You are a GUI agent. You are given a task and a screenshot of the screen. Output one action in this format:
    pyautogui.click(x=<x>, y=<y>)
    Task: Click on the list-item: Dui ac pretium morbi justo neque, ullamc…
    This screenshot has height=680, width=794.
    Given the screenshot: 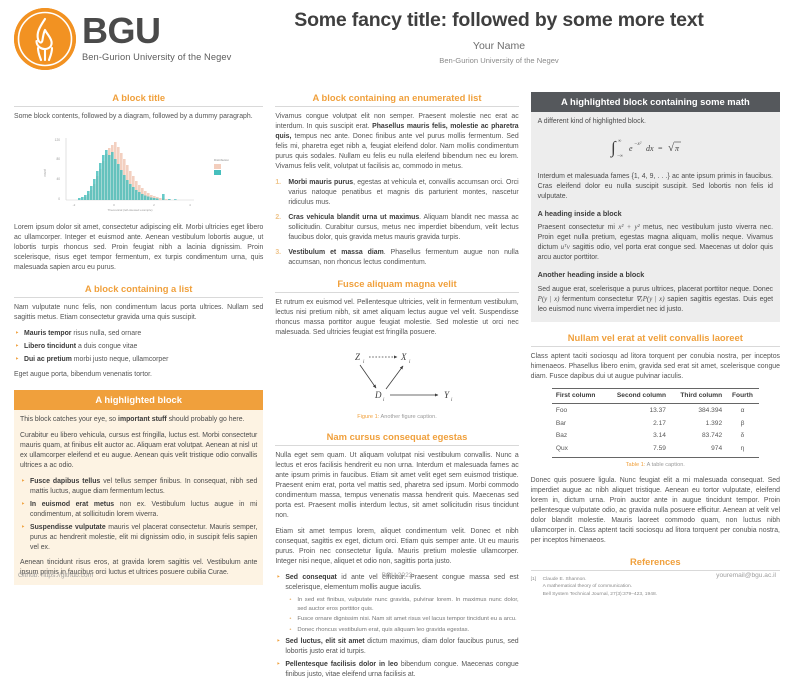 What is the action you would take?
    pyautogui.click(x=139, y=360)
    